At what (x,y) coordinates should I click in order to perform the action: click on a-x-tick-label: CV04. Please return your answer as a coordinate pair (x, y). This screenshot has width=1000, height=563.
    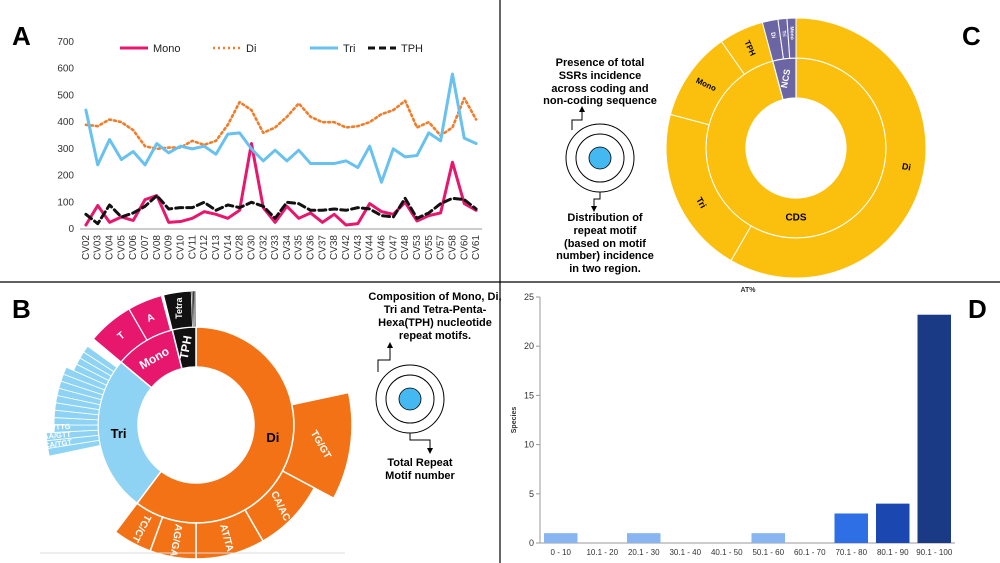
    Looking at the image, I should click on (110, 247).